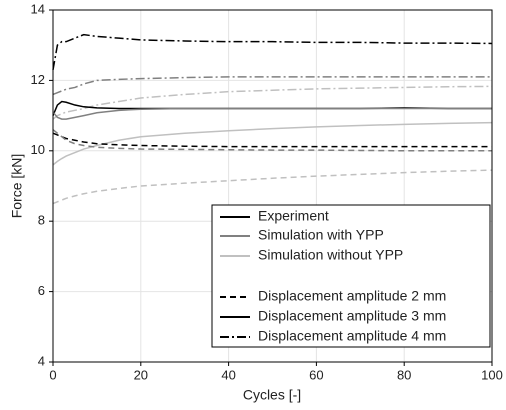 The height and width of the screenshot is (410, 506). What do you see at coordinates (41, 360) in the screenshot?
I see `y-tick-label: 4` at bounding box center [41, 360].